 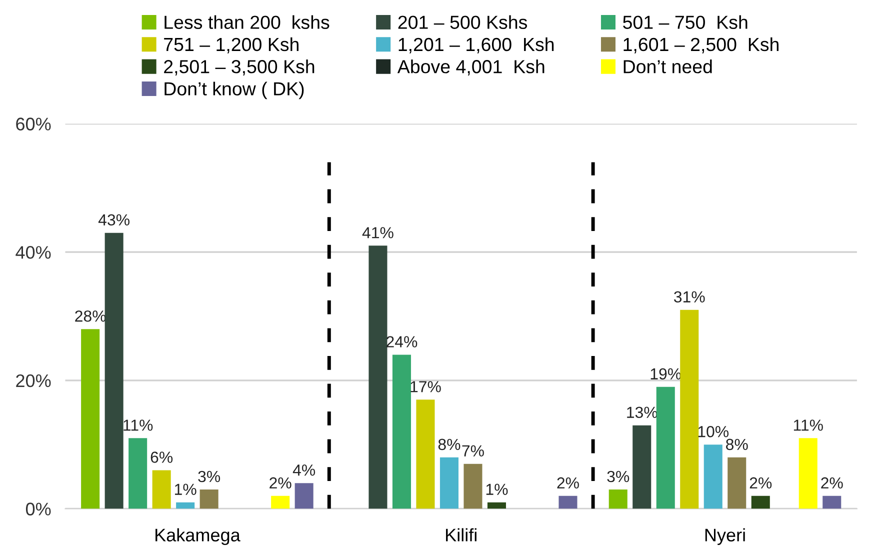 What do you see at coordinates (461, 535) in the screenshot?
I see `x-tick-label: Kilifi` at bounding box center [461, 535].